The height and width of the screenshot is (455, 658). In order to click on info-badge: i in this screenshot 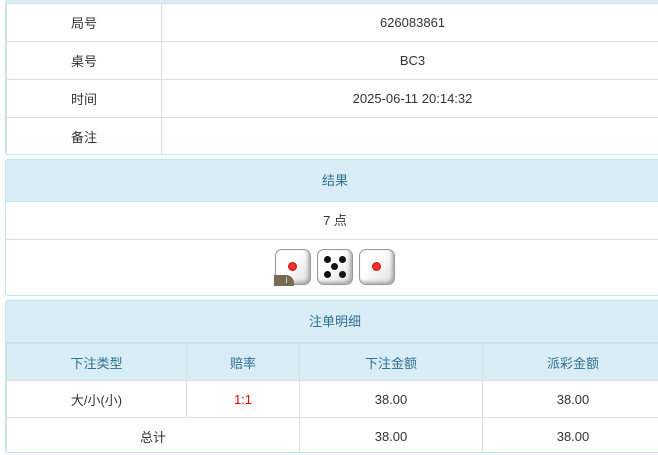, I will do `click(284, 280)`.